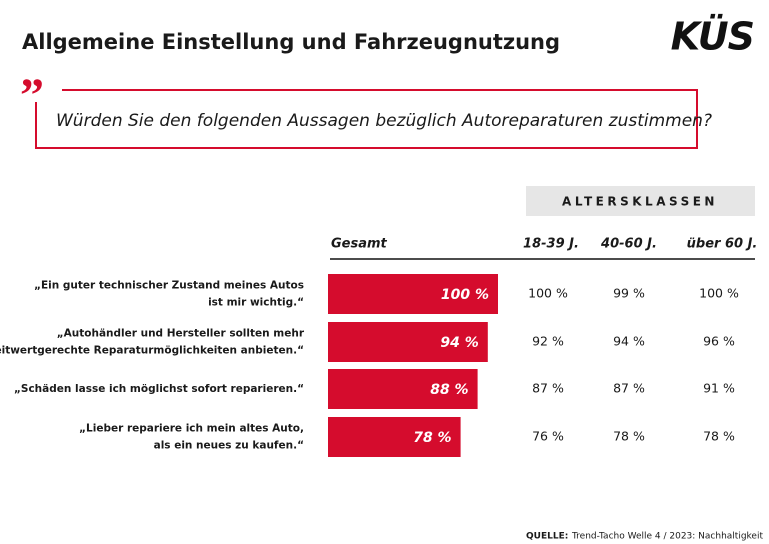 The image size is (769, 544). What do you see at coordinates (465, 295) in the screenshot?
I see `bar-value-label: 100 %` at bounding box center [465, 295].